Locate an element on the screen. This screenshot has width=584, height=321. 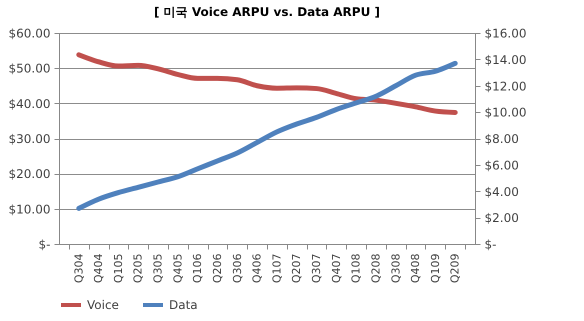
y2-tick-label: $4.00 is located at coordinates (501, 191).